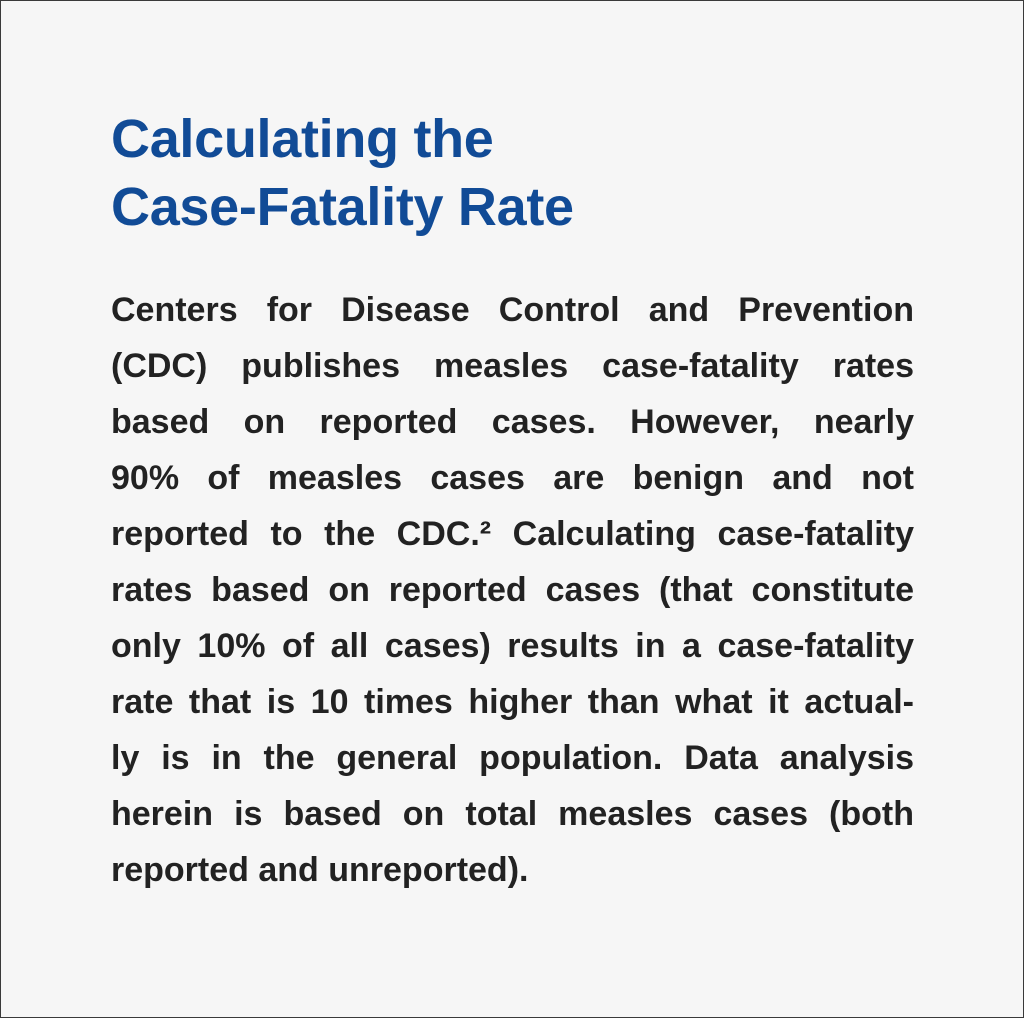 This screenshot has width=1024, height=1018. What do you see at coordinates (320, 870) in the screenshot?
I see `body-line: reported and unreported).` at bounding box center [320, 870].